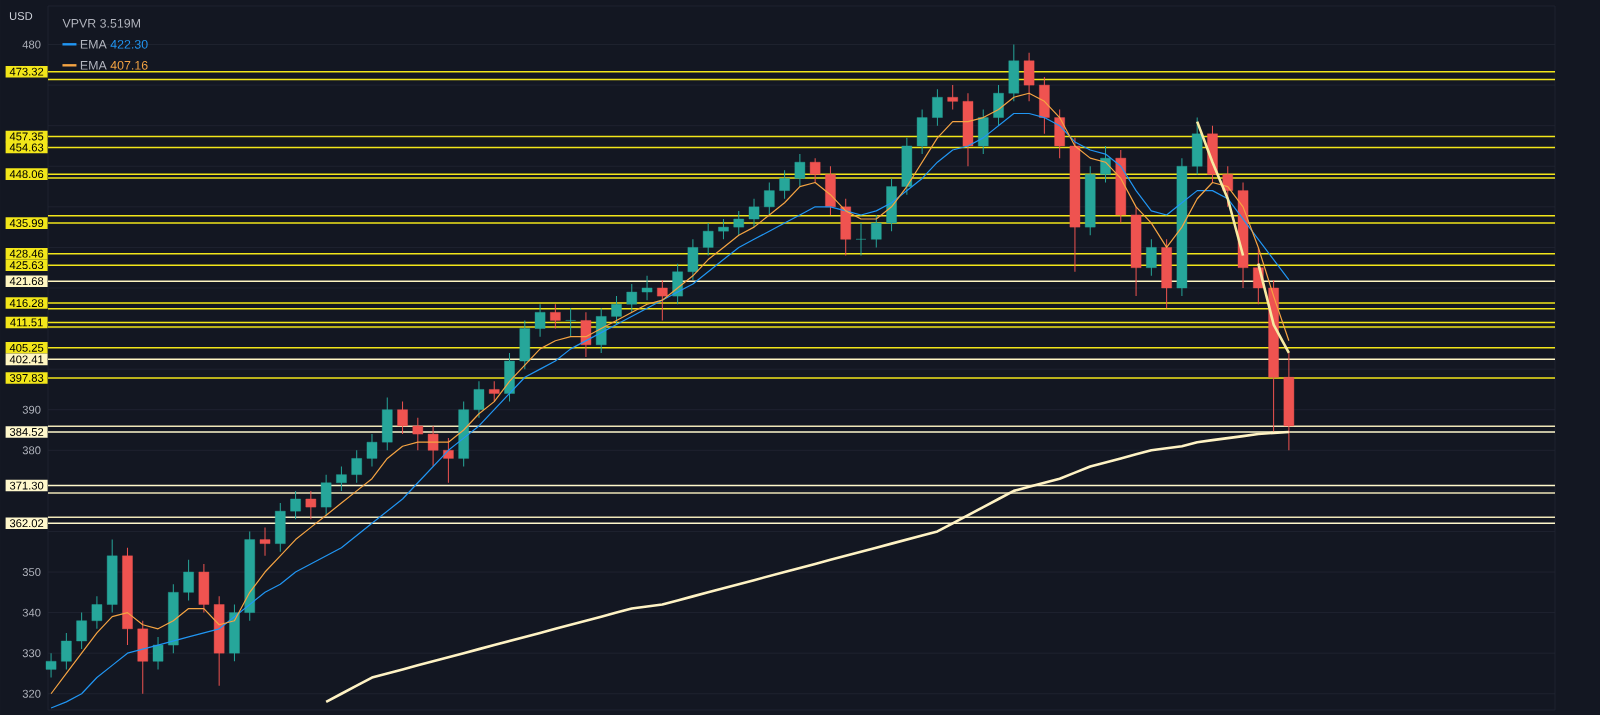 The height and width of the screenshot is (715, 1600). What do you see at coordinates (26, 147) in the screenshot?
I see `ref-line-label: 454.63` at bounding box center [26, 147].